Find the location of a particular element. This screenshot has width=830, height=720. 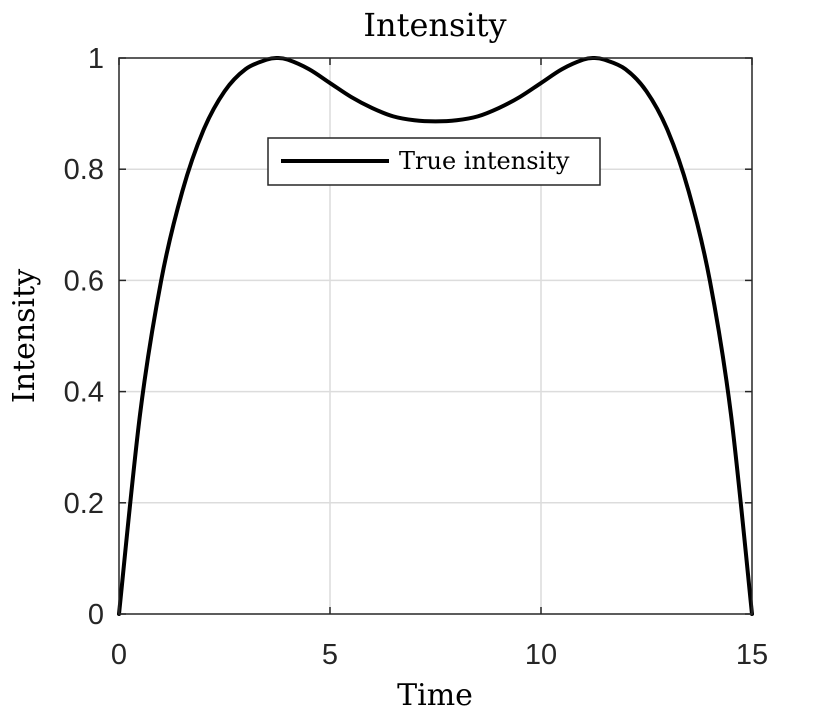

y-tick-label: 0.6 is located at coordinates (84, 281).